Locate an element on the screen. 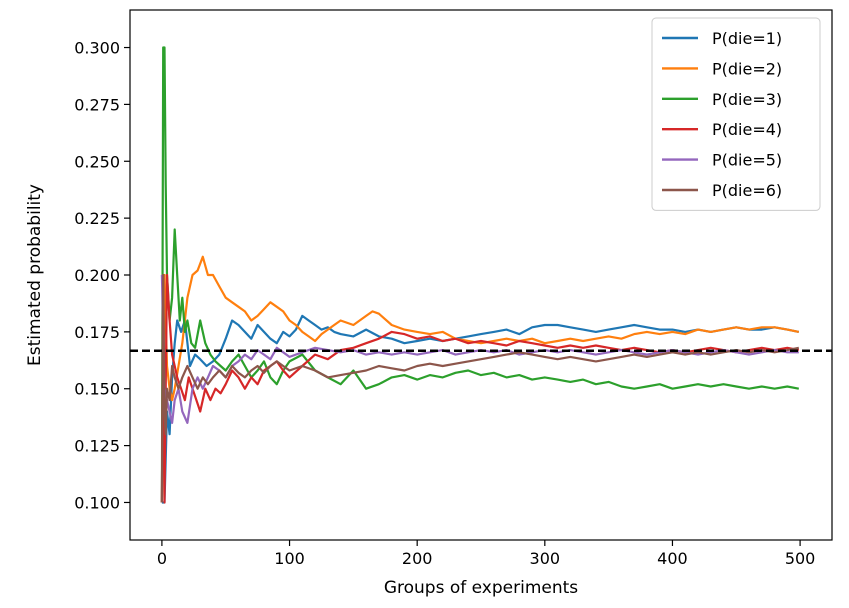 This screenshot has width=849, height=608. y-tick-label: 0.200 is located at coordinates (97, 275).